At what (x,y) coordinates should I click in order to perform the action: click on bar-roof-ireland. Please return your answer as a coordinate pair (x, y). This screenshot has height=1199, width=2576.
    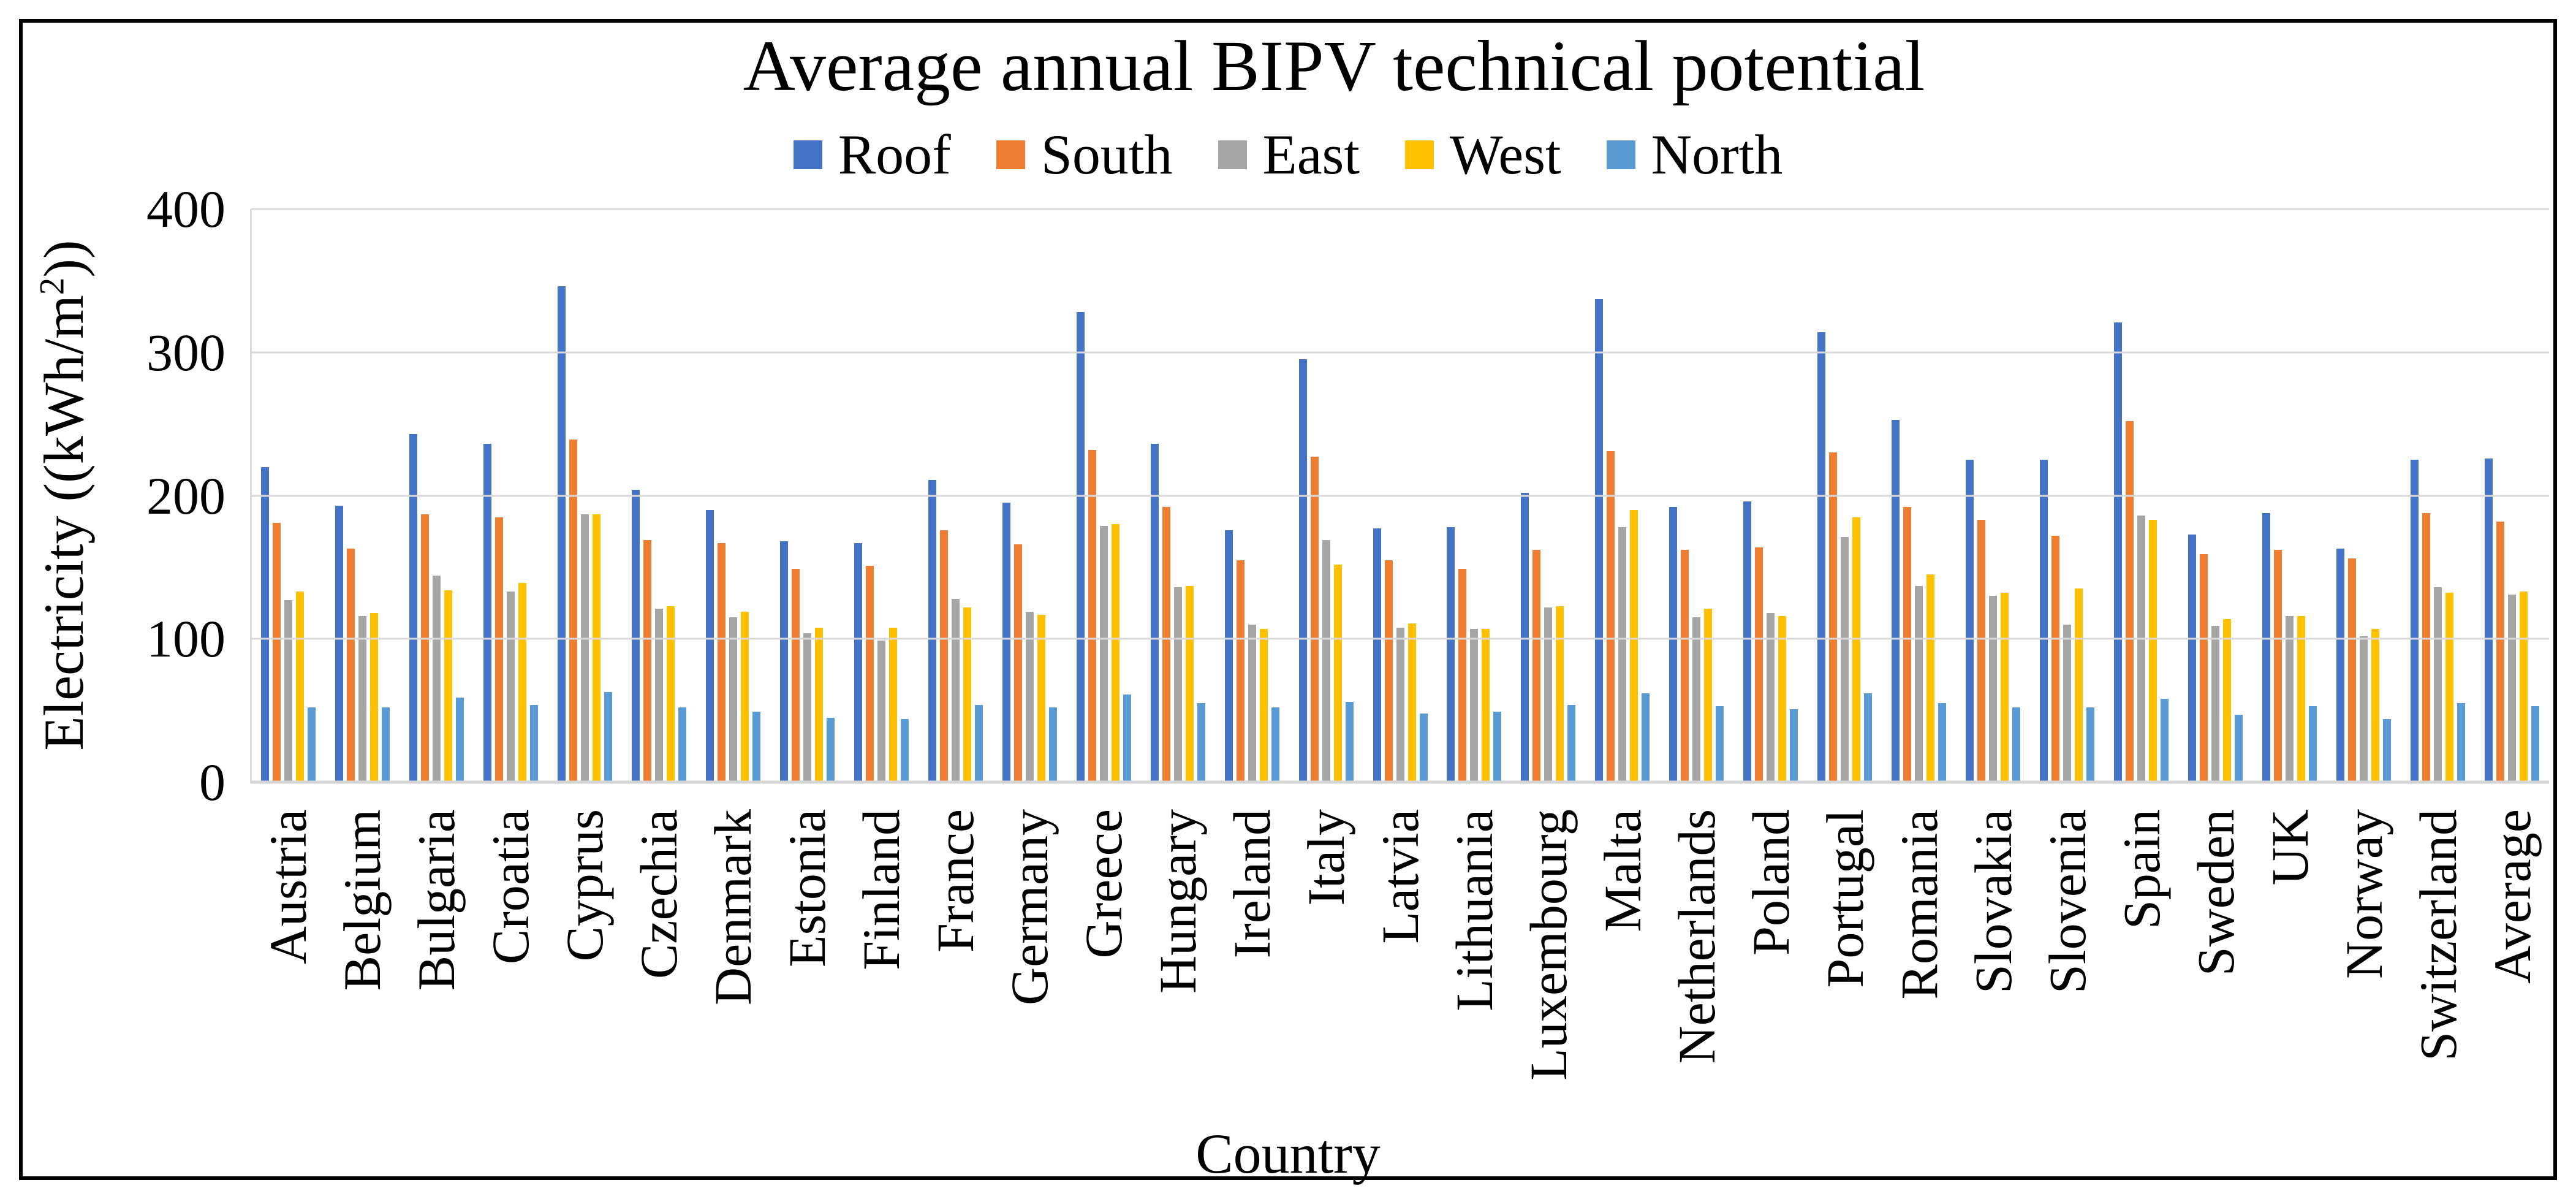
    Looking at the image, I should click on (1228, 656).